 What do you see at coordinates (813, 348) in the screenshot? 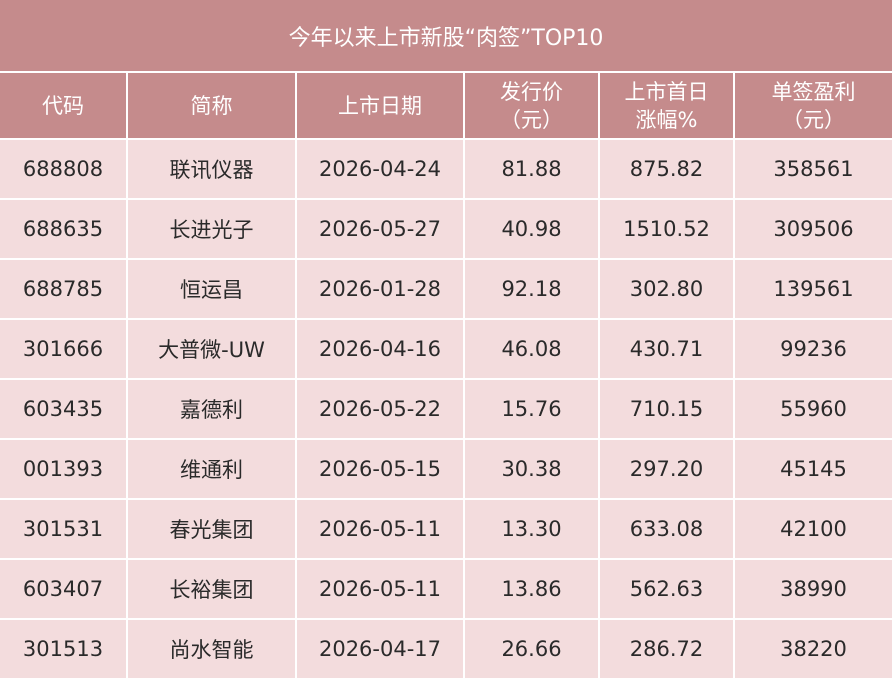
I see `table-cell: 99236` at bounding box center [813, 348].